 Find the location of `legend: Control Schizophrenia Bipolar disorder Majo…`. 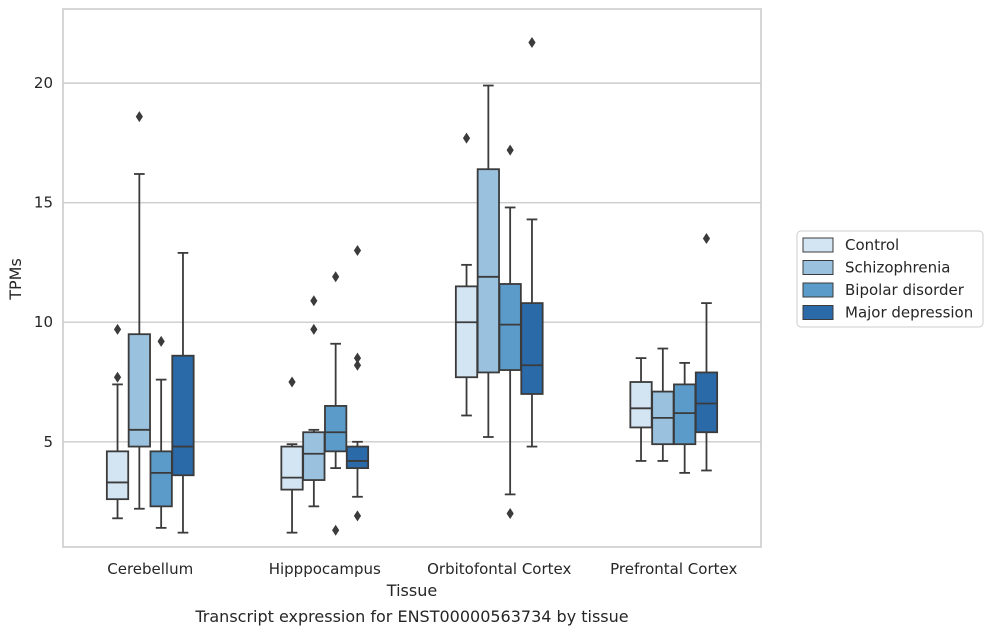

legend: Control Schizophrenia Bipolar disorder Majo… is located at coordinates (890, 279).